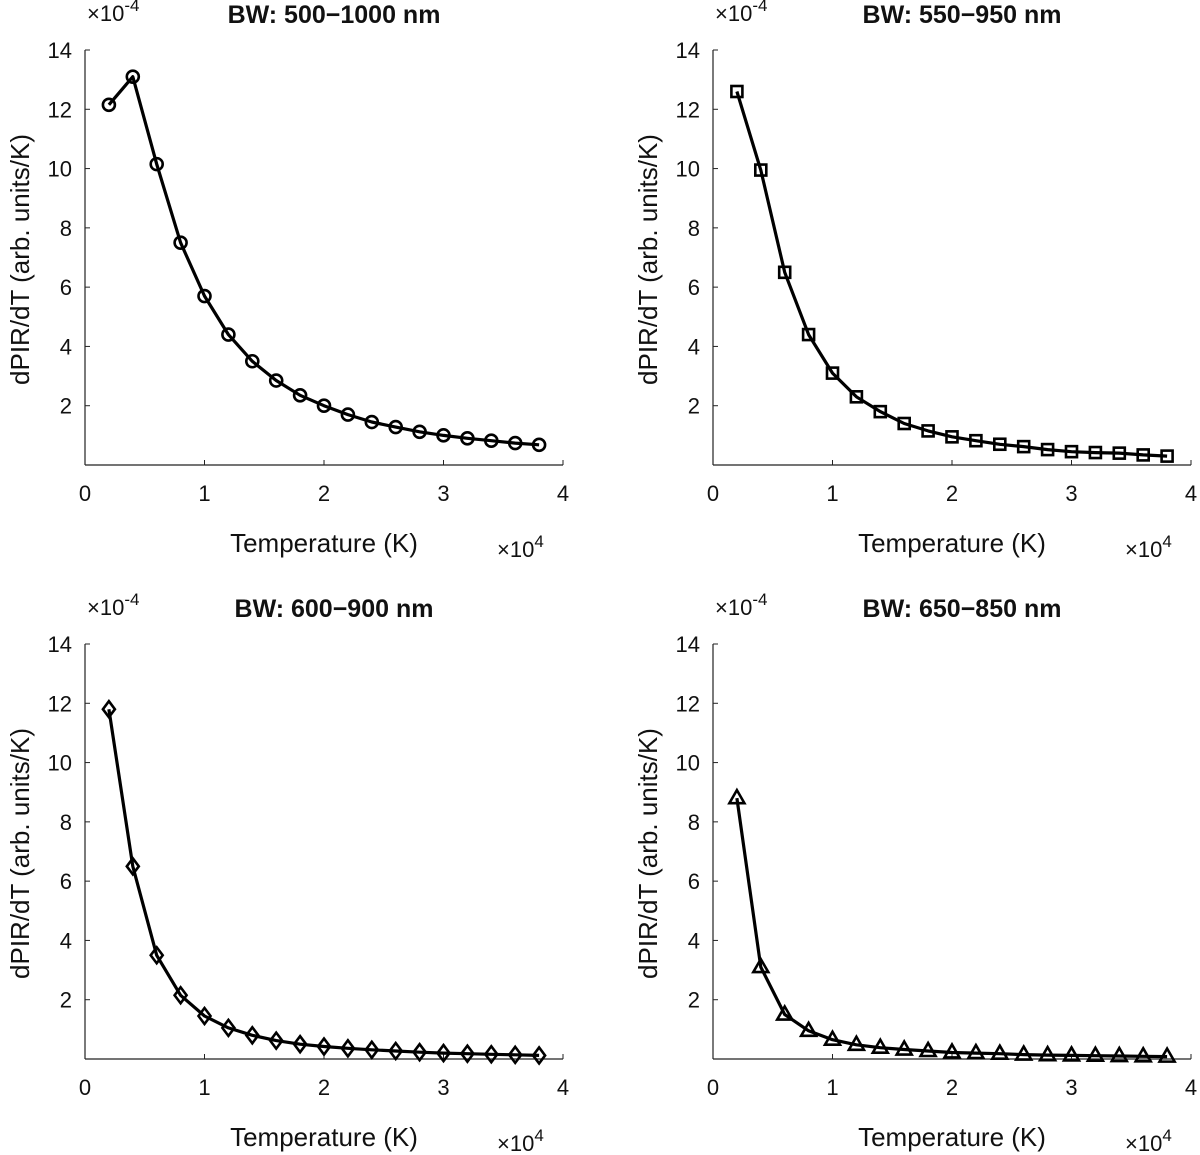  Describe the element at coordinates (962, 15) in the screenshot. I see `chart-title: BW: 550−950 nm` at that location.